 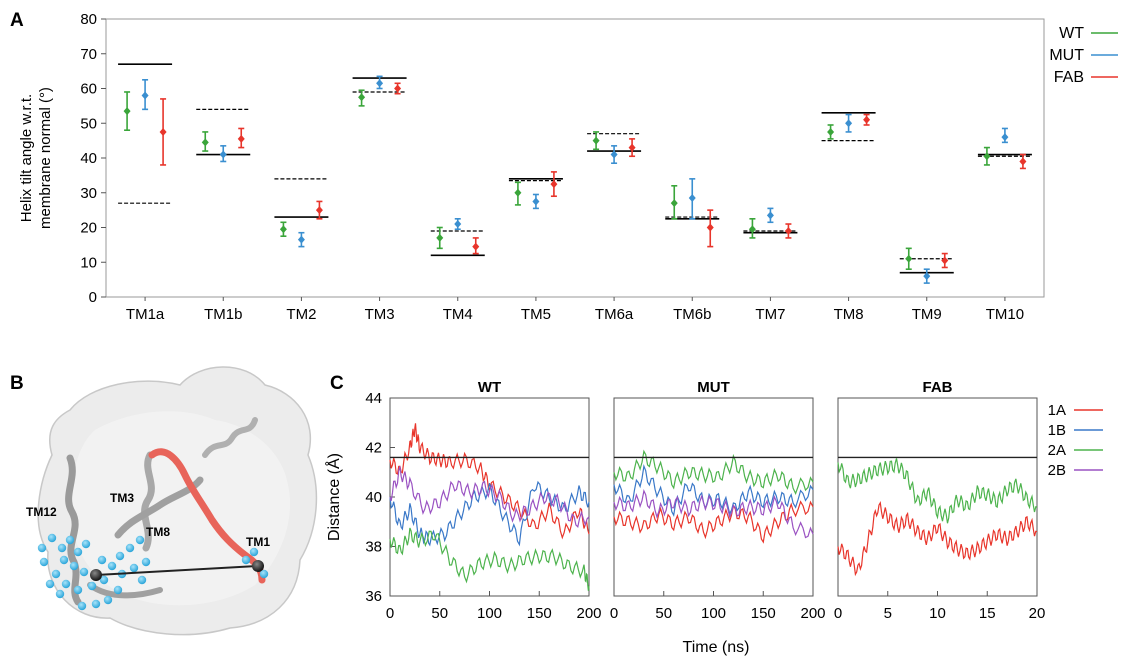 I want to click on y-tick-label: 80, so click(x=88, y=19).